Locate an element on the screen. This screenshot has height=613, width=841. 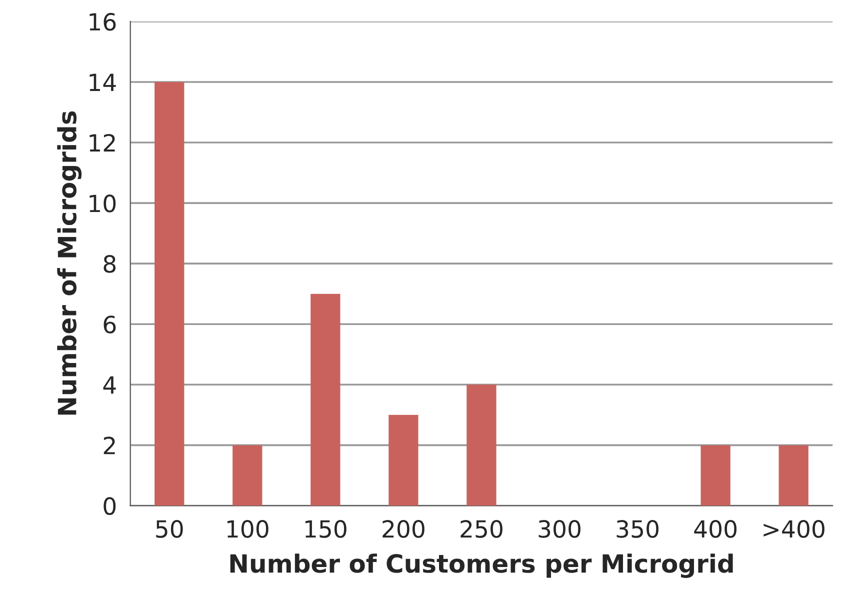
y-tick-label: 8 is located at coordinates (110, 264).